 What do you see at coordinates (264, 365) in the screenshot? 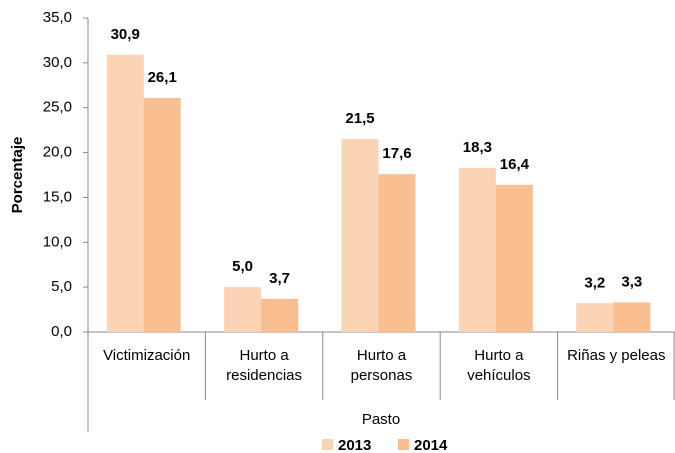
I see `x-tick-label: Hurto a residencias` at bounding box center [264, 365].